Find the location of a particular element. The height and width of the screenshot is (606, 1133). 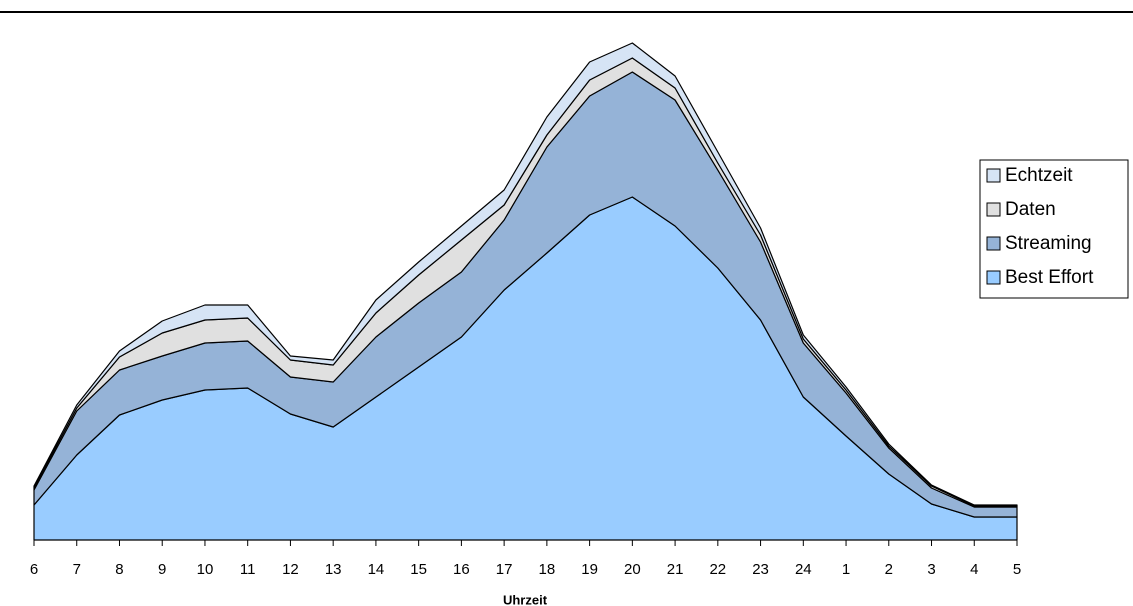

x-tick-label: 10 is located at coordinates (205, 569).